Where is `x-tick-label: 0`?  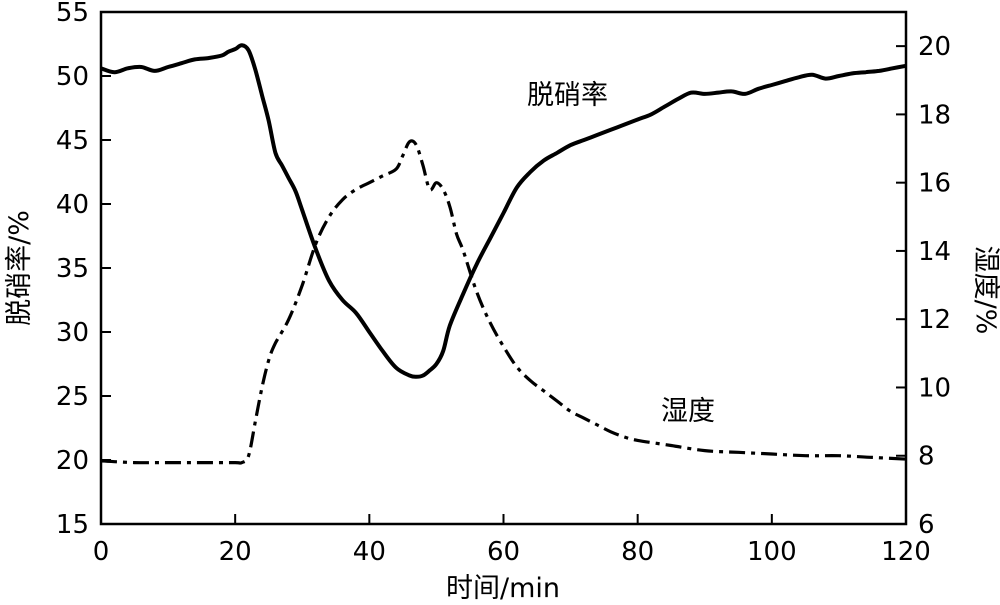 x-tick-label: 0 is located at coordinates (101, 552).